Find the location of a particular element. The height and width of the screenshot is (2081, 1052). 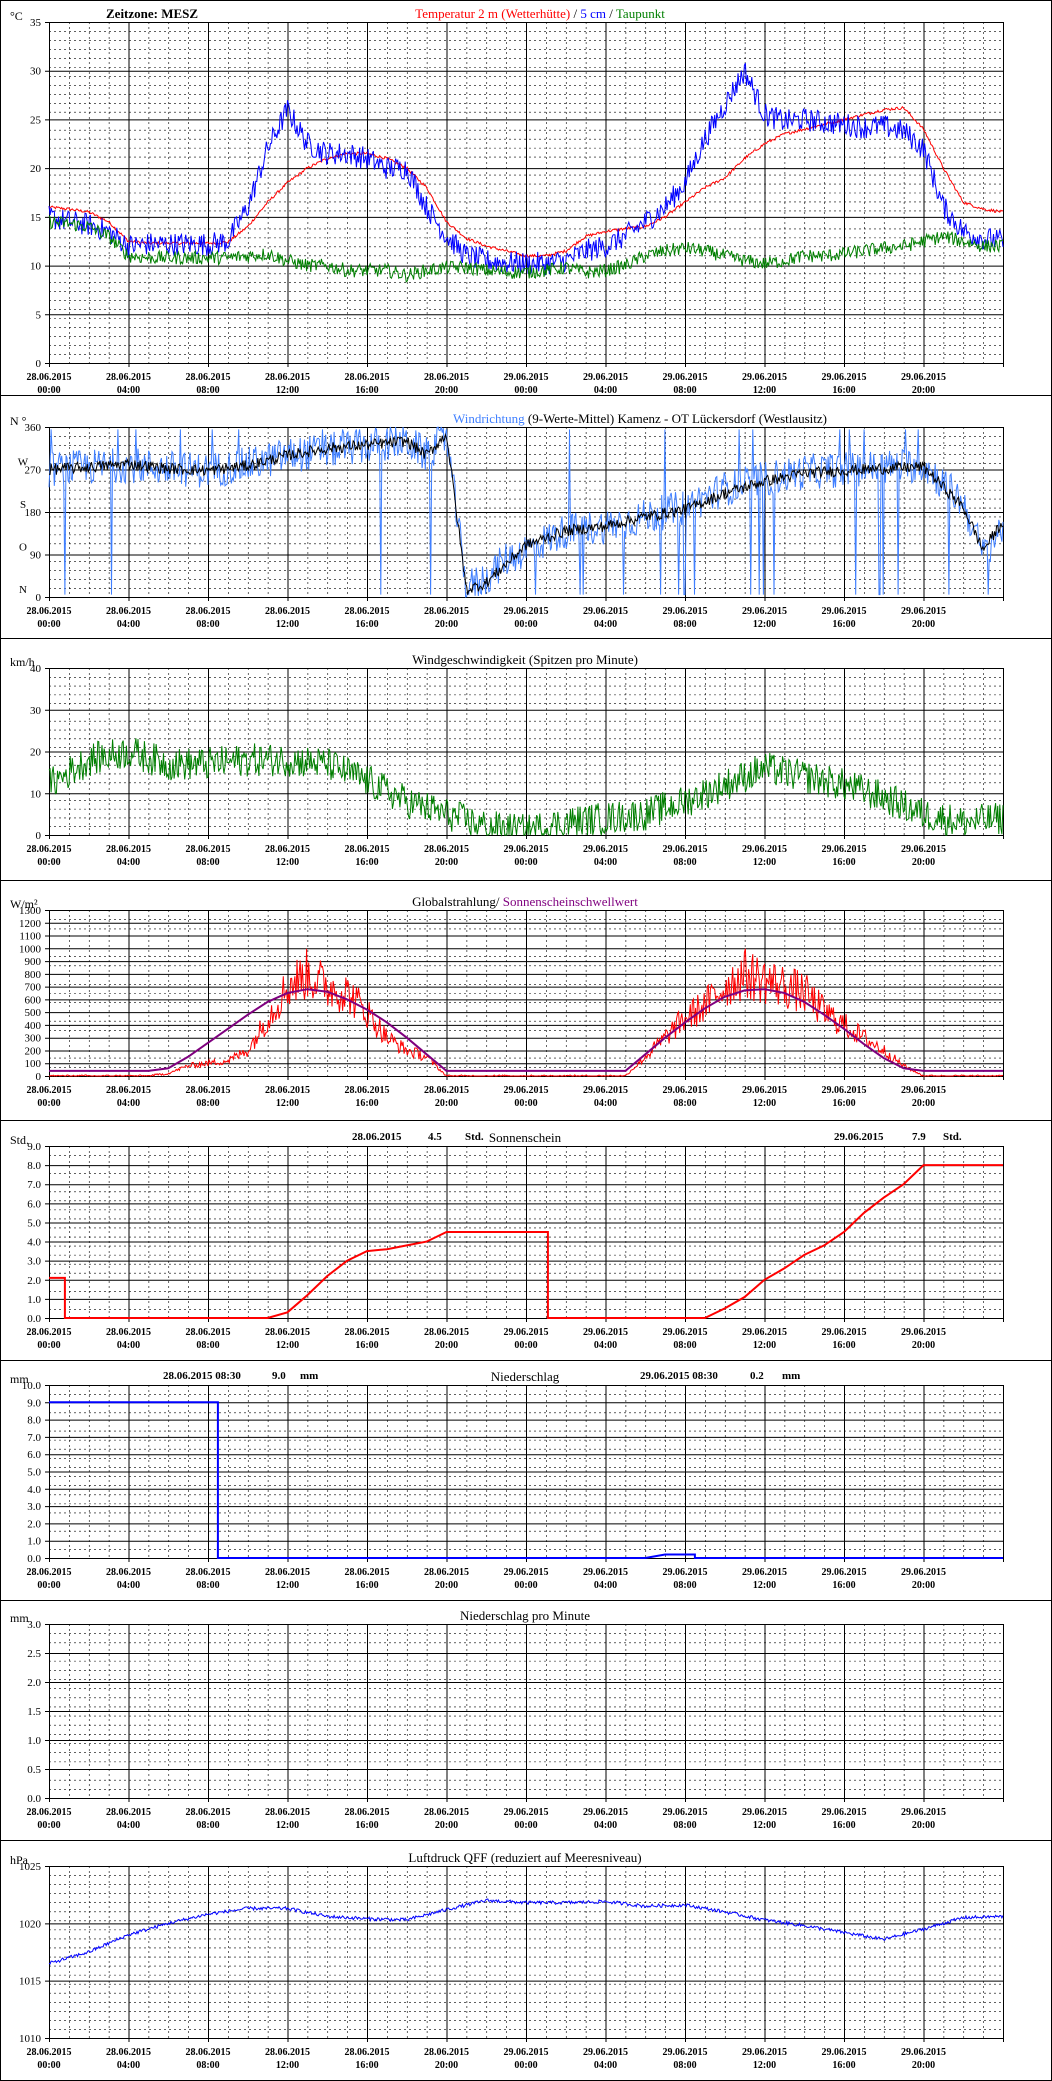

y-unit-label: km/h is located at coordinates (22, 662).